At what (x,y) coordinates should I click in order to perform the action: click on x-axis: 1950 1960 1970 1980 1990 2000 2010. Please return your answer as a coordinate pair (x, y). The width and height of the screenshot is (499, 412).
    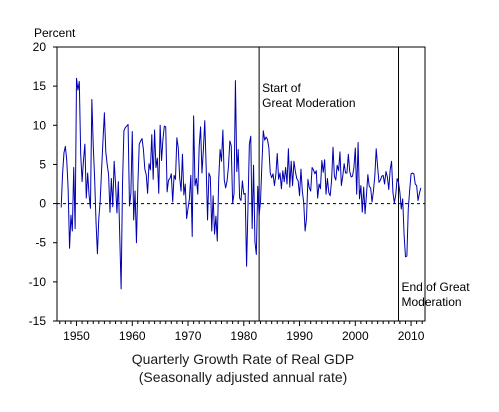
    Looking at the image, I should click on (242, 332).